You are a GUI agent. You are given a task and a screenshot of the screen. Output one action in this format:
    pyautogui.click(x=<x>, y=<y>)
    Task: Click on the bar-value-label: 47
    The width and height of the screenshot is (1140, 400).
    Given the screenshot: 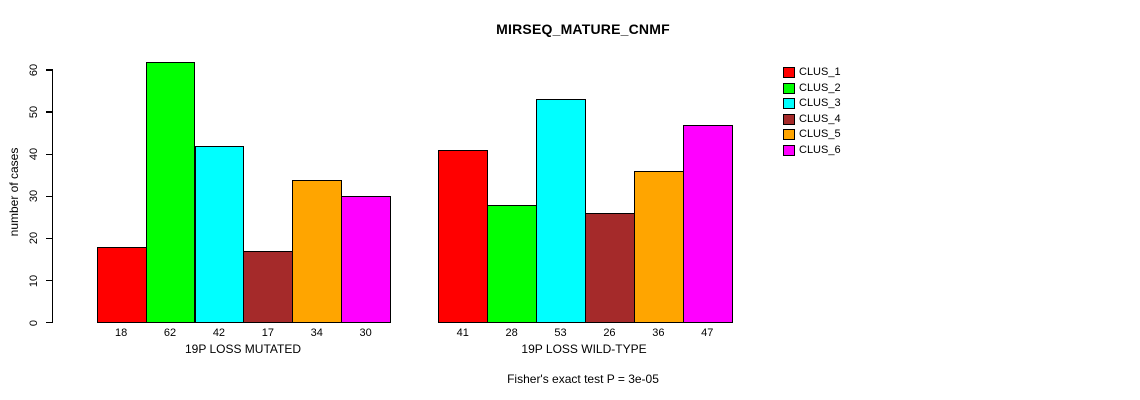 What is the action you would take?
    pyautogui.click(x=707, y=333)
    